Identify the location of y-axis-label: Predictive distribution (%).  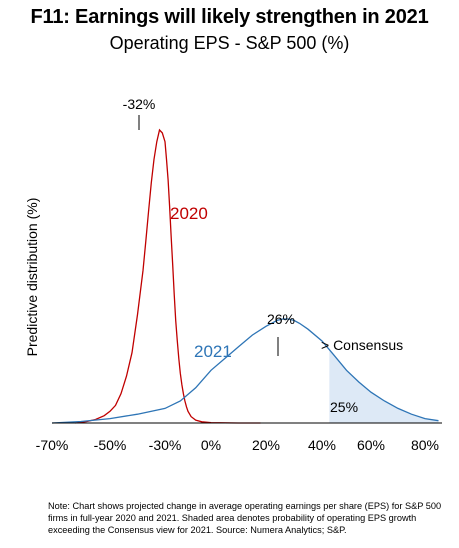
(32, 277).